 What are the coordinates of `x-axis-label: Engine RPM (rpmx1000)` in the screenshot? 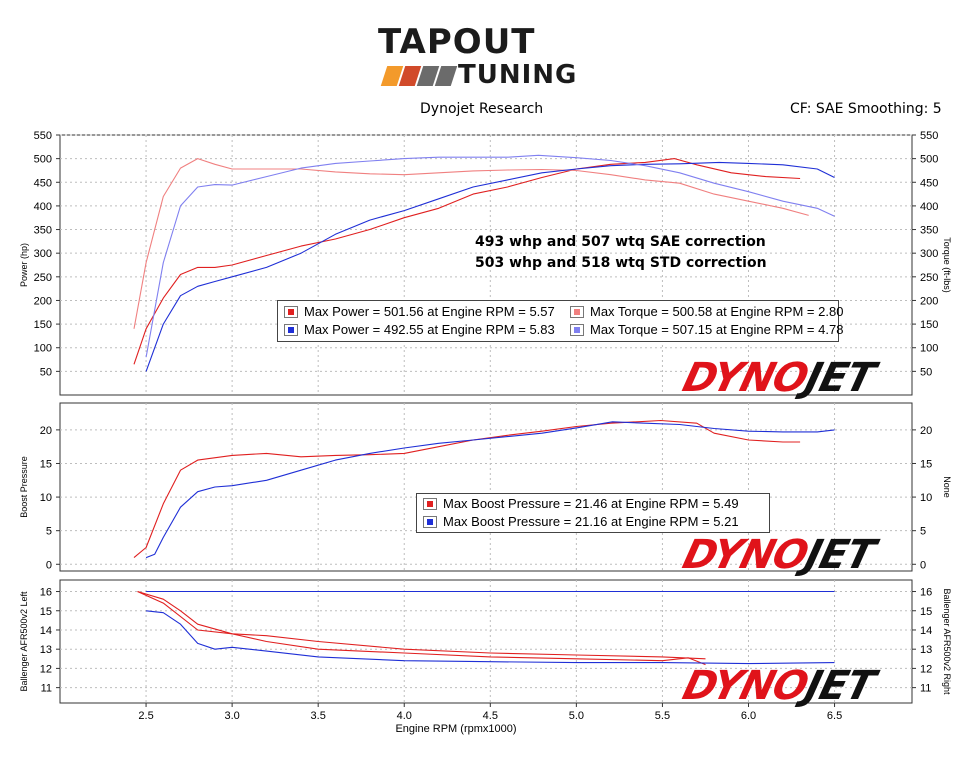 It's located at (455, 729).